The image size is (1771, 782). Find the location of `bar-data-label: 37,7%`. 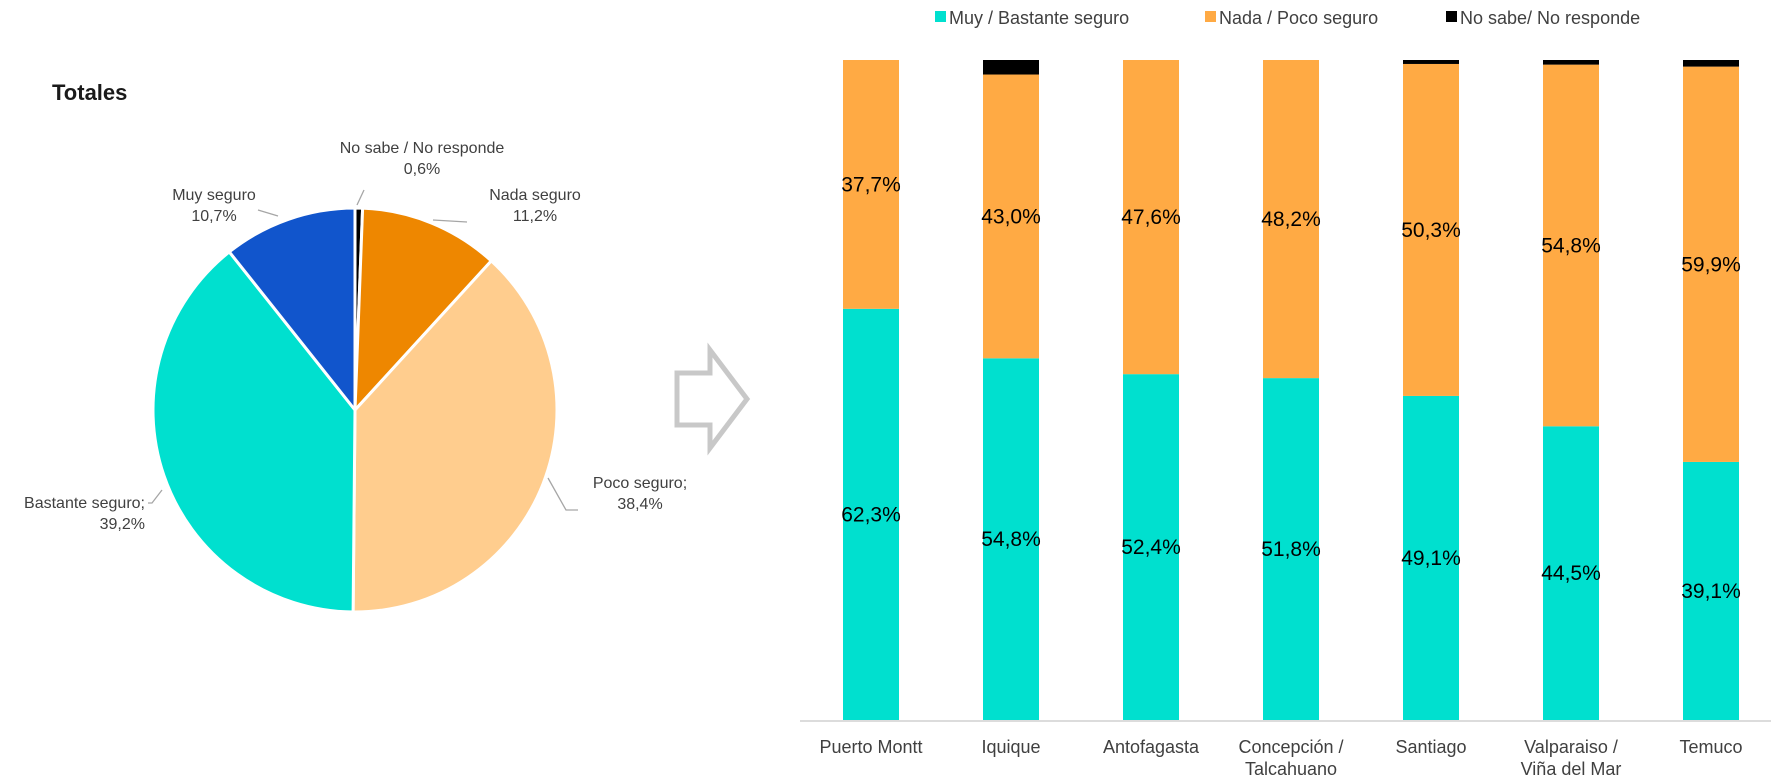

bar-data-label: 37,7% is located at coordinates (871, 184).